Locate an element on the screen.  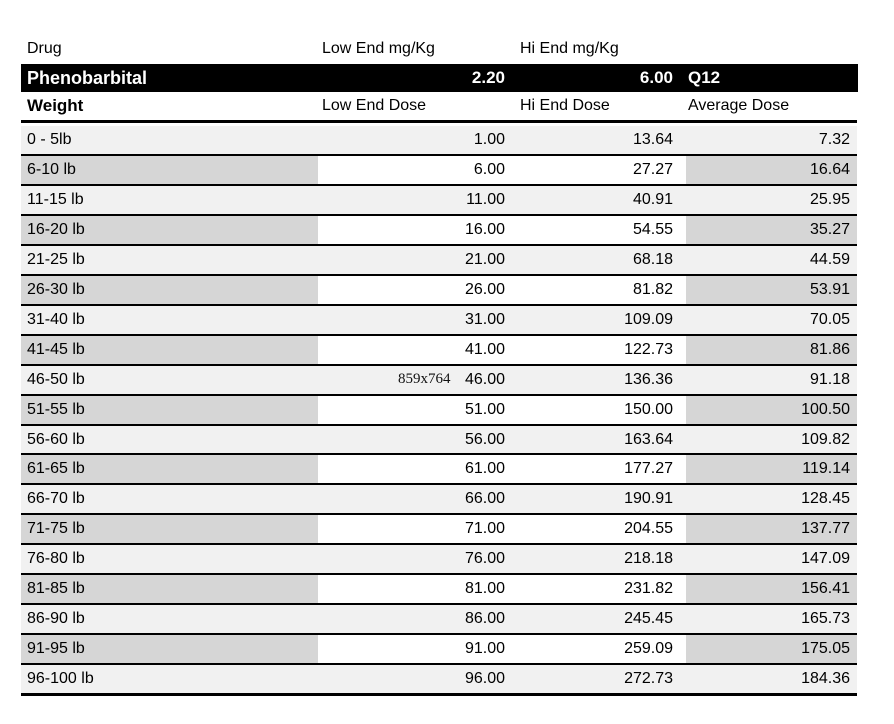
low-end-dose-cell: 71.00 is located at coordinates (414, 529).